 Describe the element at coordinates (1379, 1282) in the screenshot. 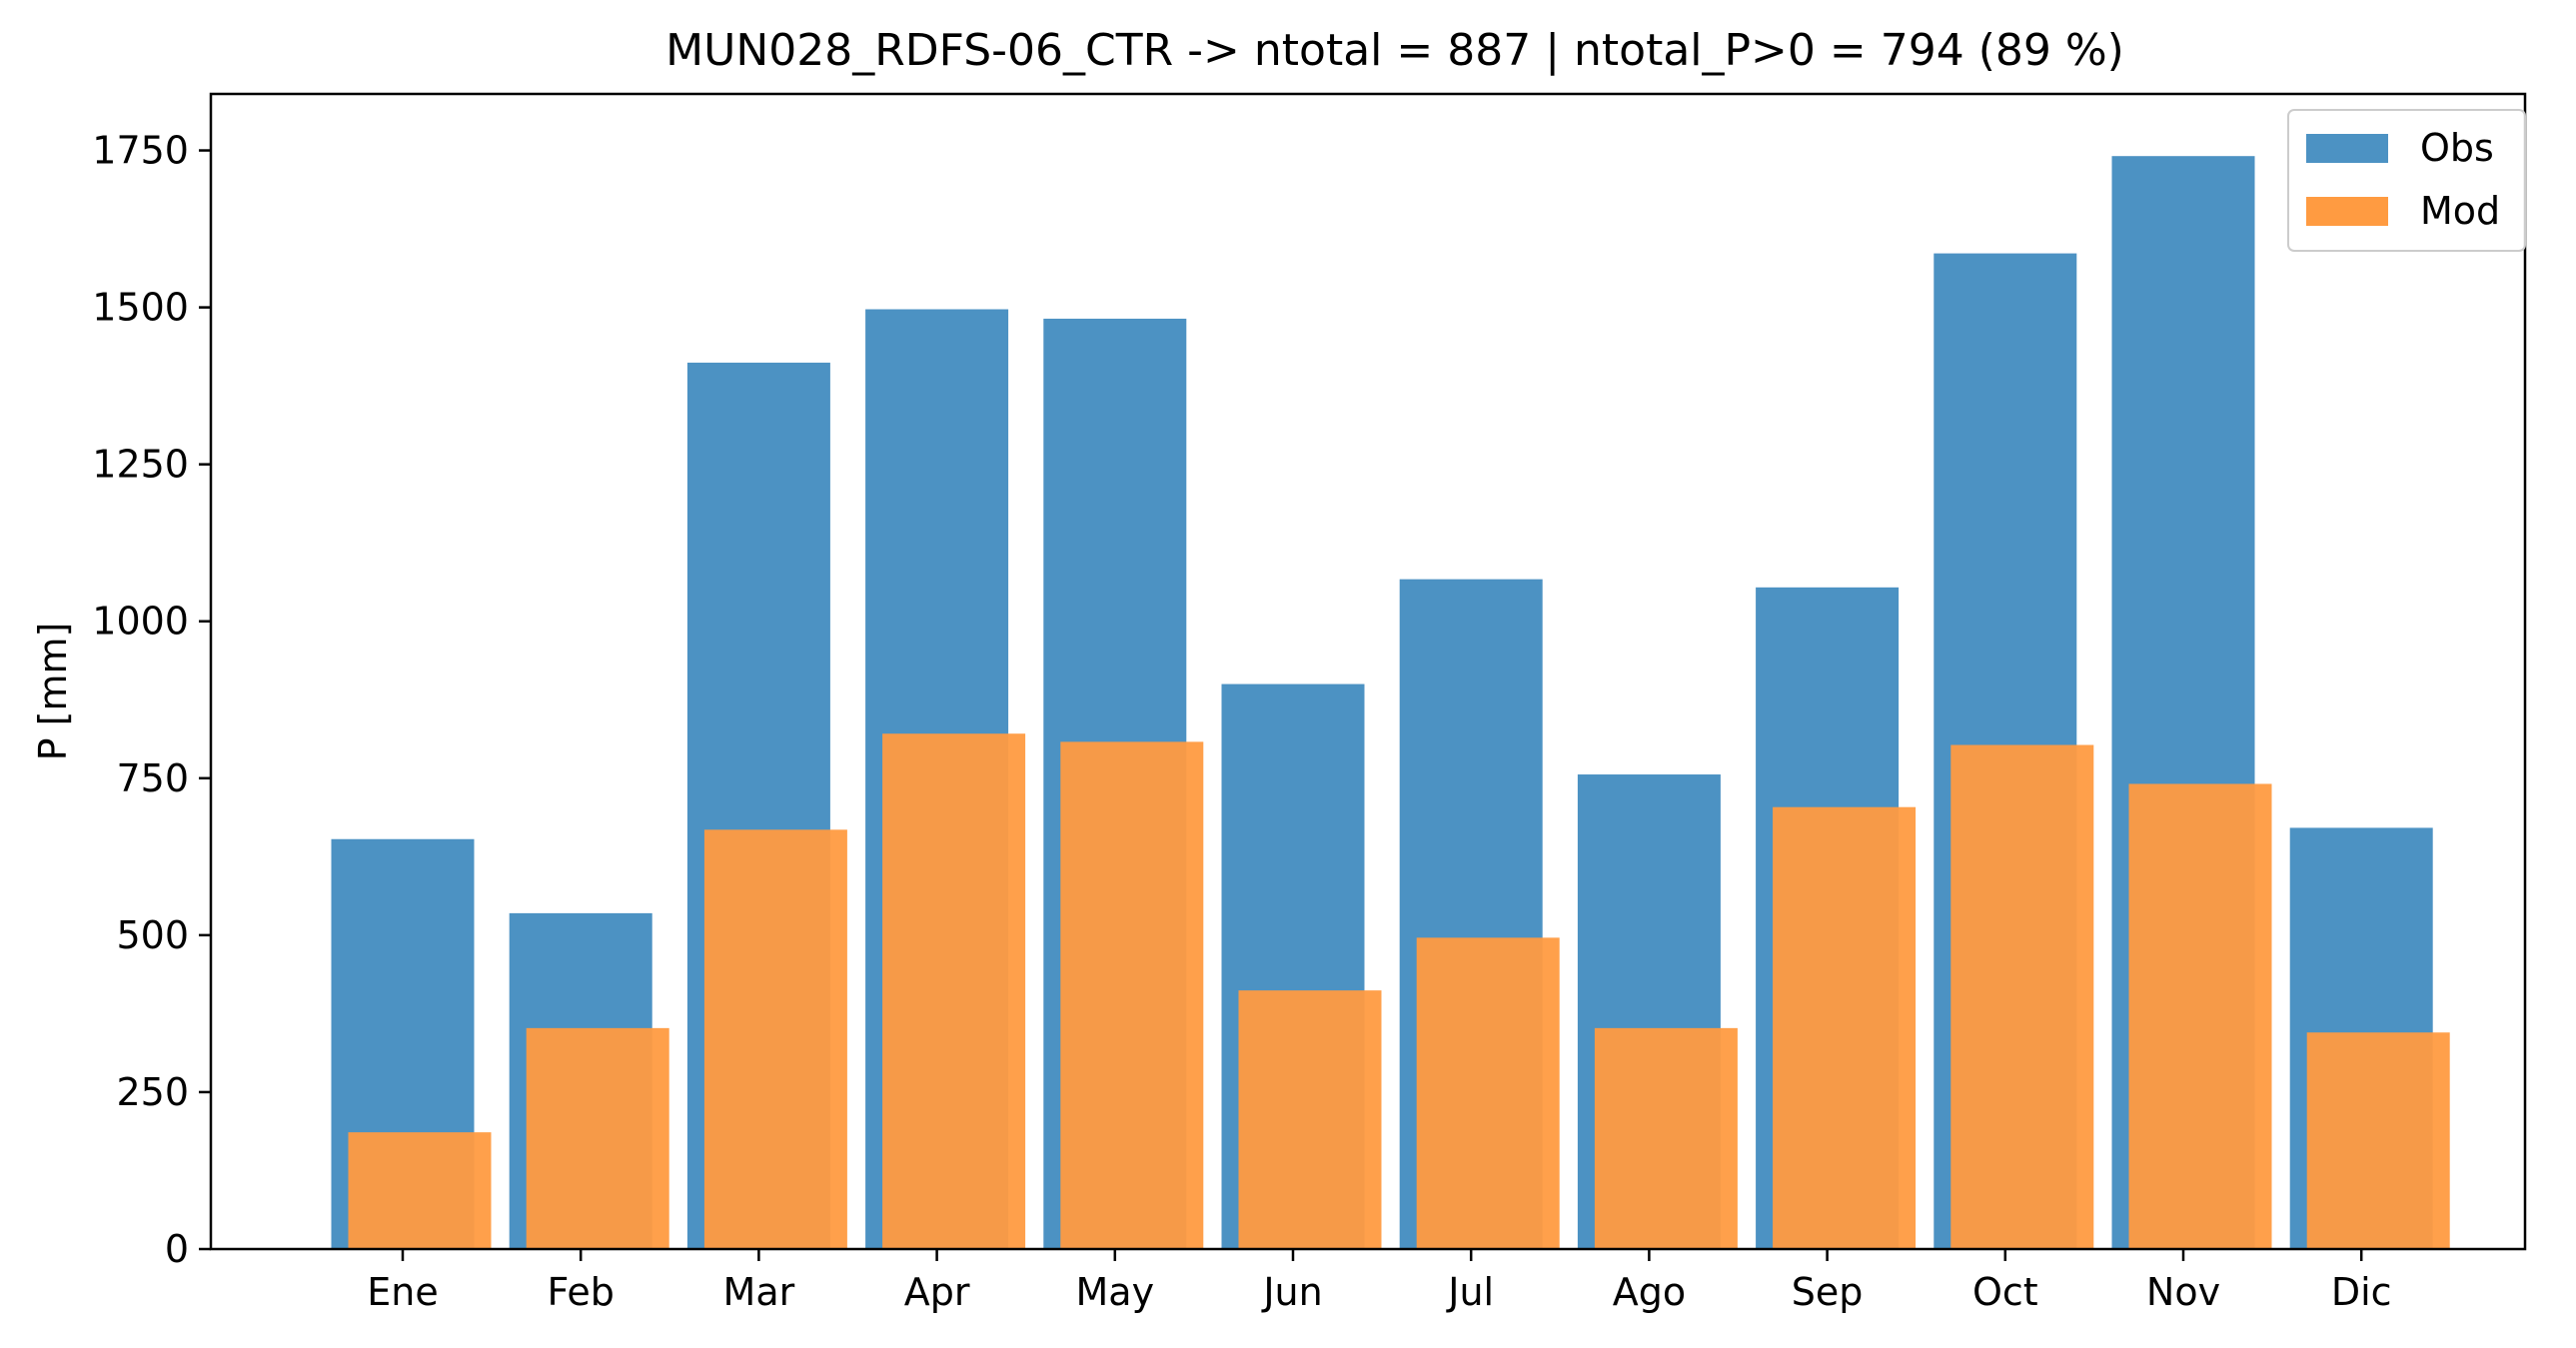

I see `x-axis: Ene Feb Mar Apr May Jun Jul Ago Sep Oct Nov Dic` at that location.